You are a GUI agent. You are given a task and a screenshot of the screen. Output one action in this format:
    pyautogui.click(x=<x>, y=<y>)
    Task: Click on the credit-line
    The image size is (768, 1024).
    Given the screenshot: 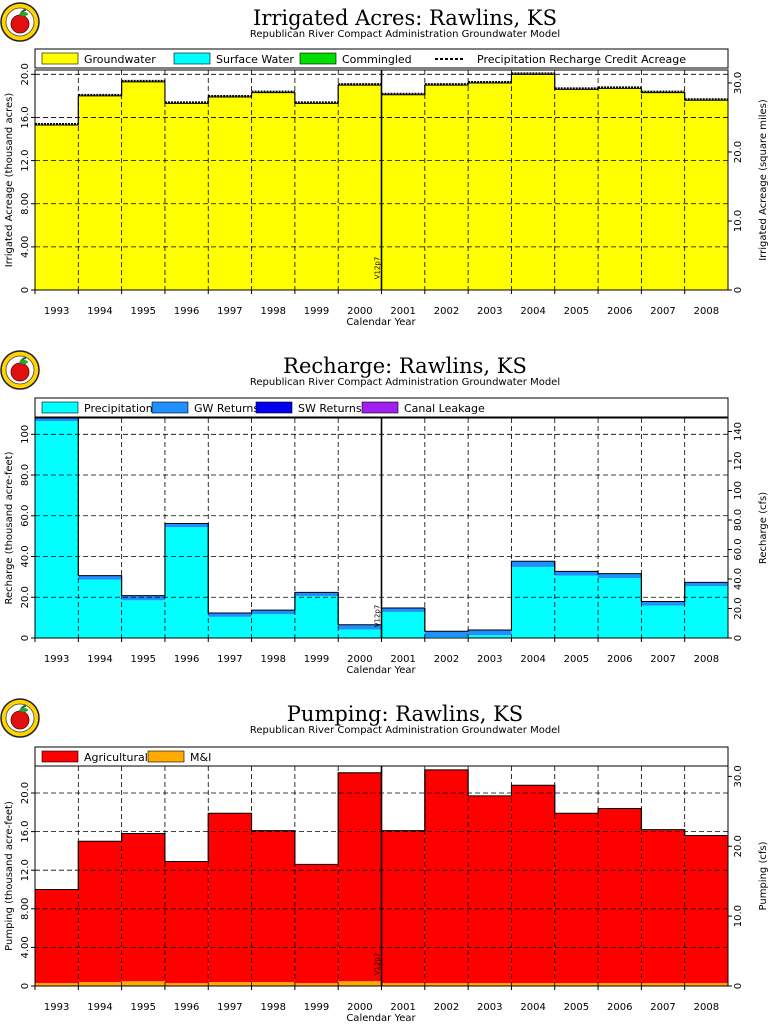 What is the action you would take?
    pyautogui.click(x=381, y=98)
    